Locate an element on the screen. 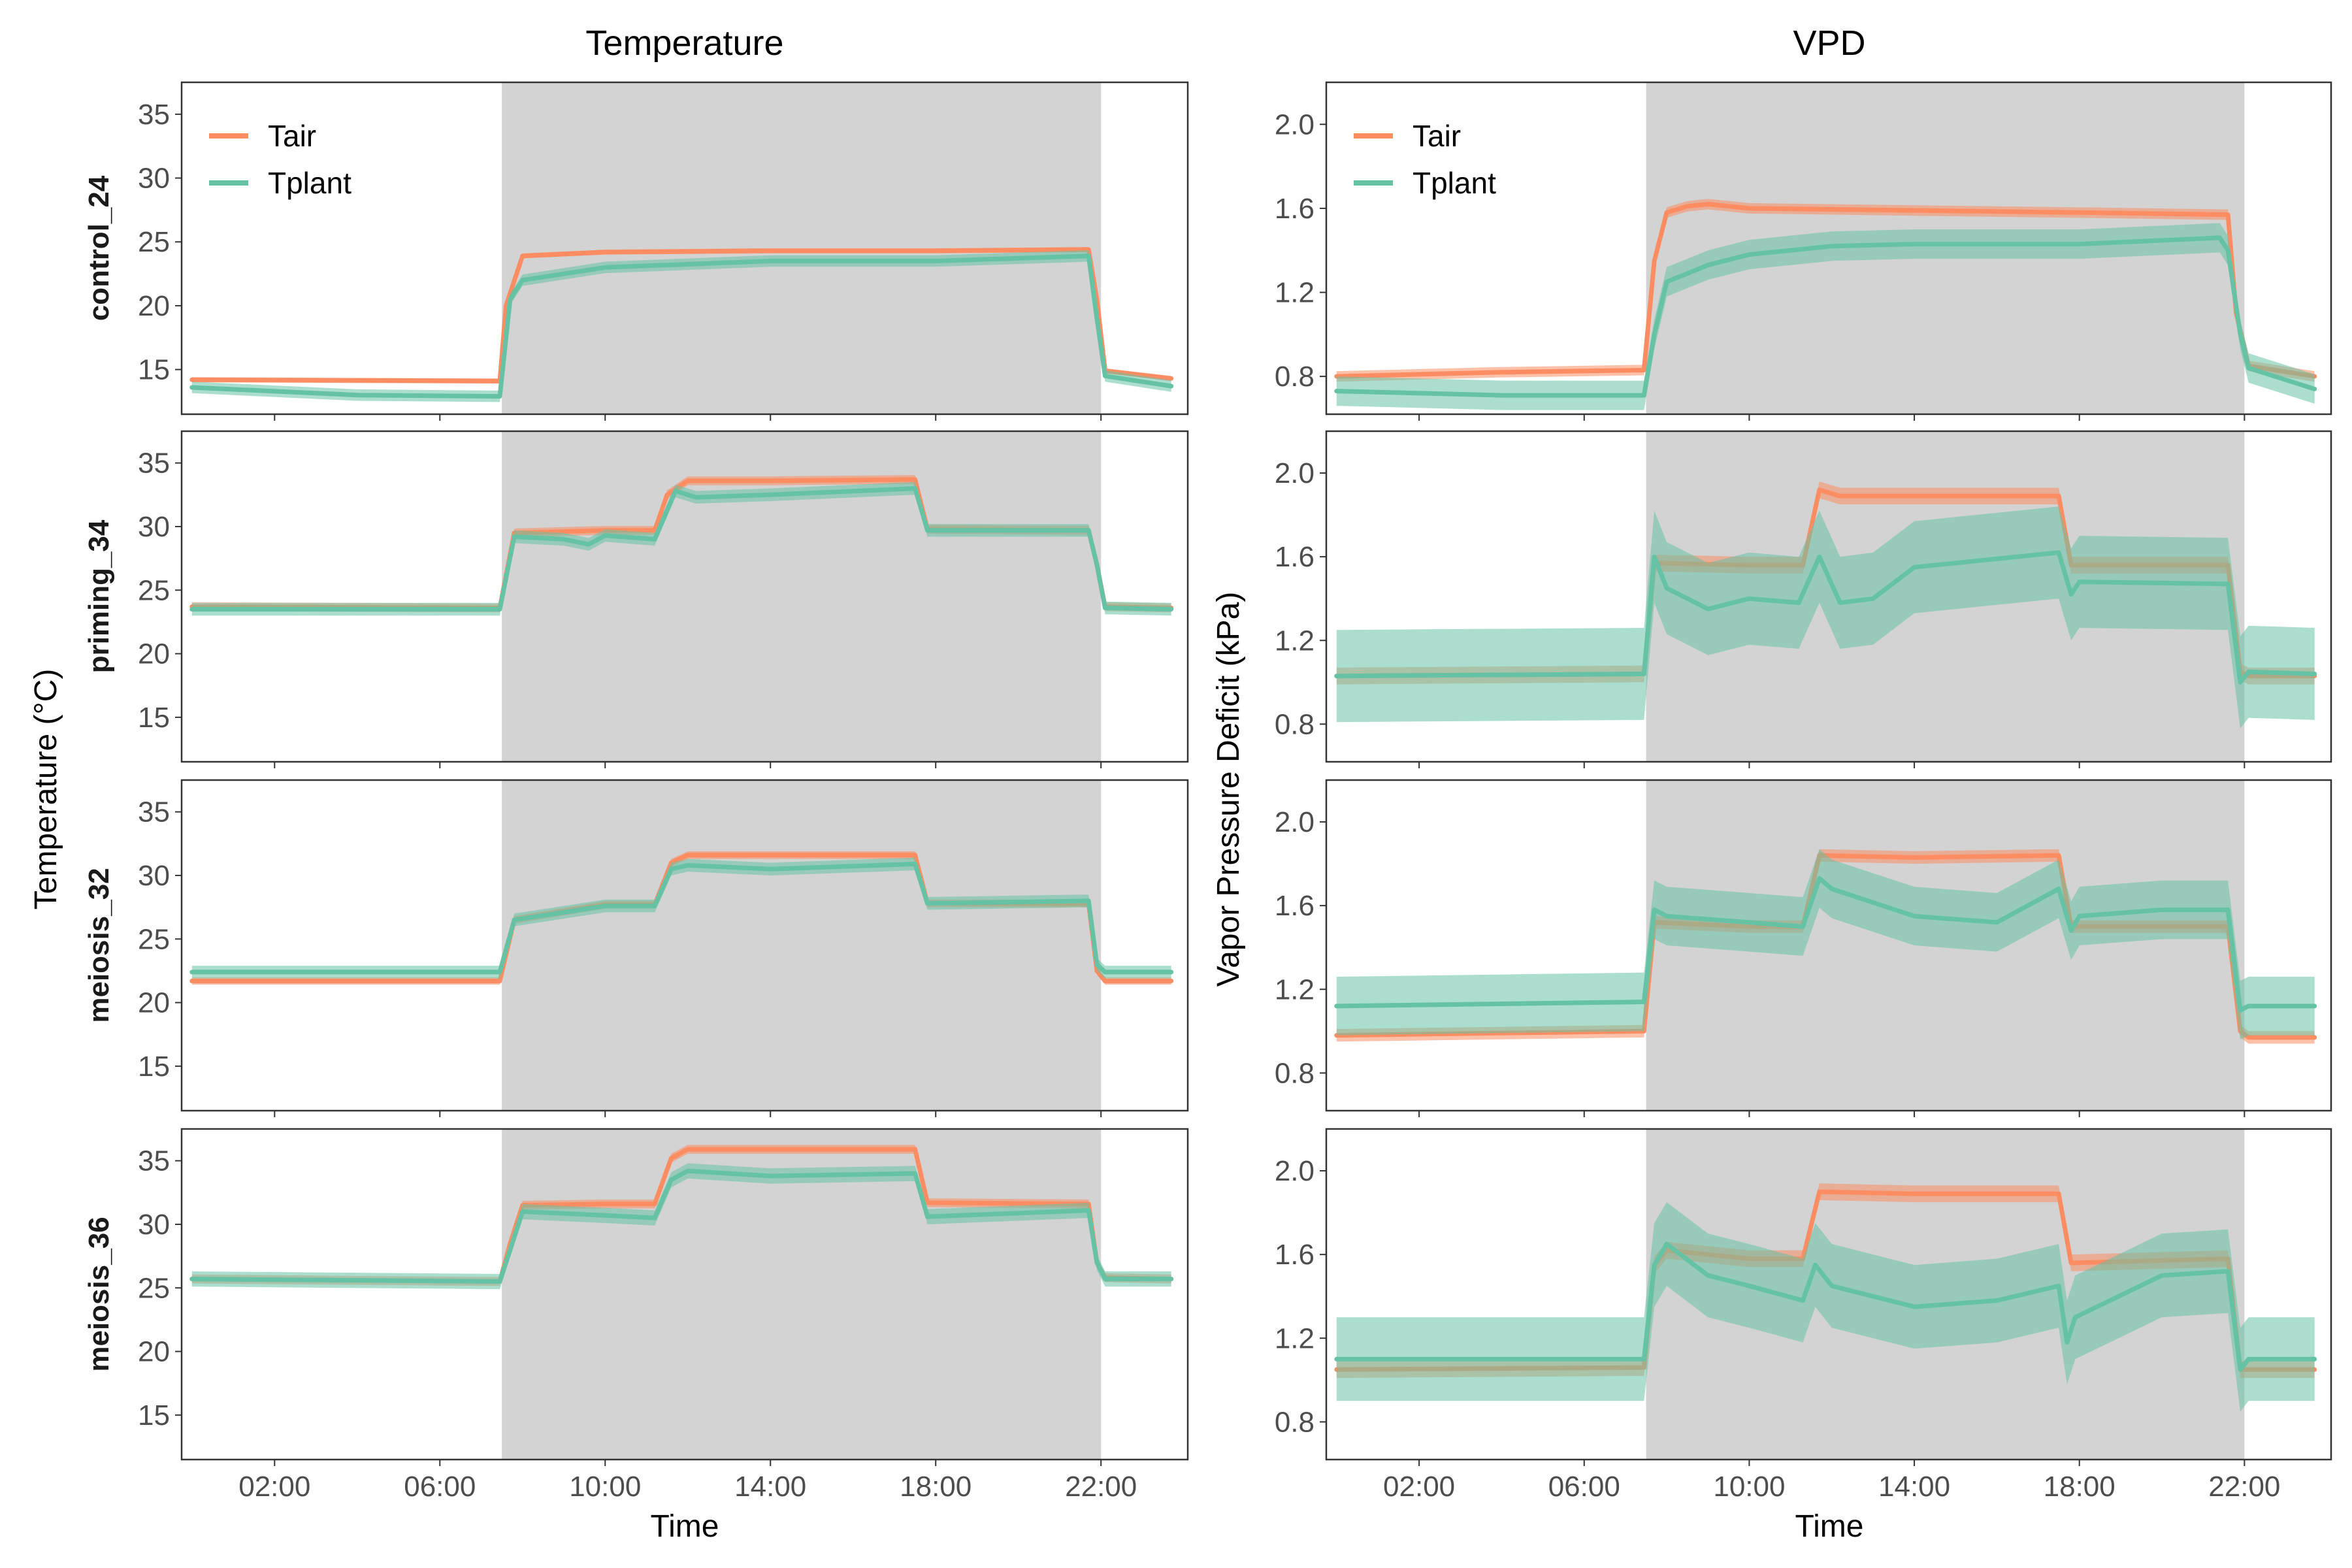 This screenshot has width=2352, height=1568. column-title-temperature: Temperature is located at coordinates (684, 43).